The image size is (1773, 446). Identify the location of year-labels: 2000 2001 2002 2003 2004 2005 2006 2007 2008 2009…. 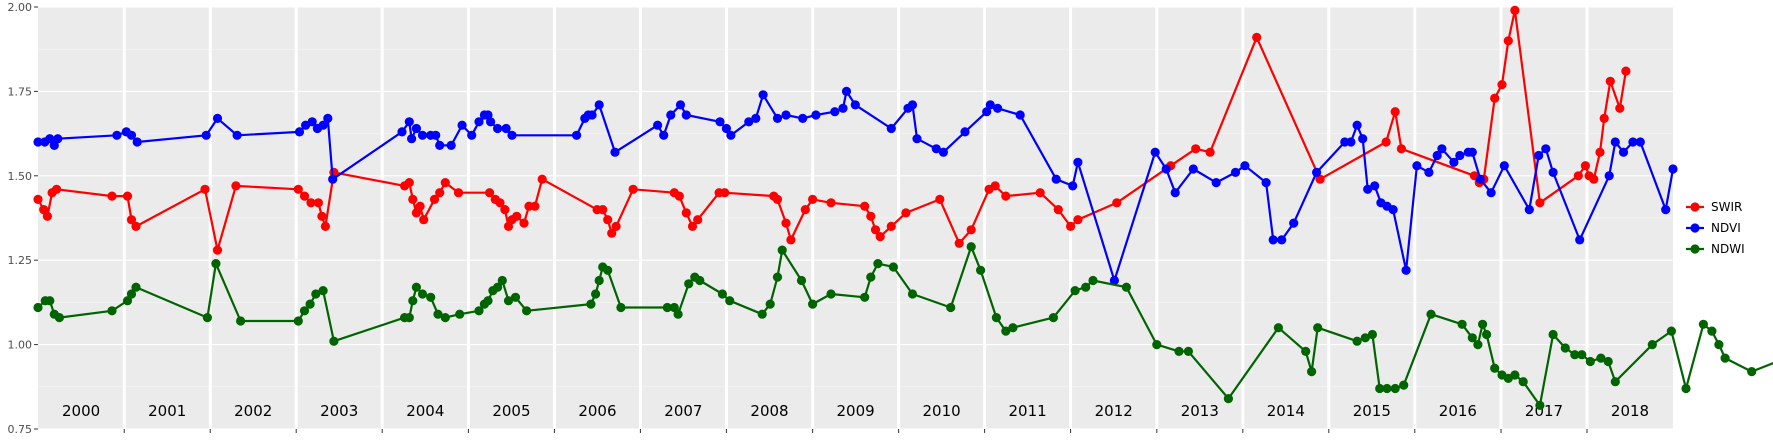
(855, 411).